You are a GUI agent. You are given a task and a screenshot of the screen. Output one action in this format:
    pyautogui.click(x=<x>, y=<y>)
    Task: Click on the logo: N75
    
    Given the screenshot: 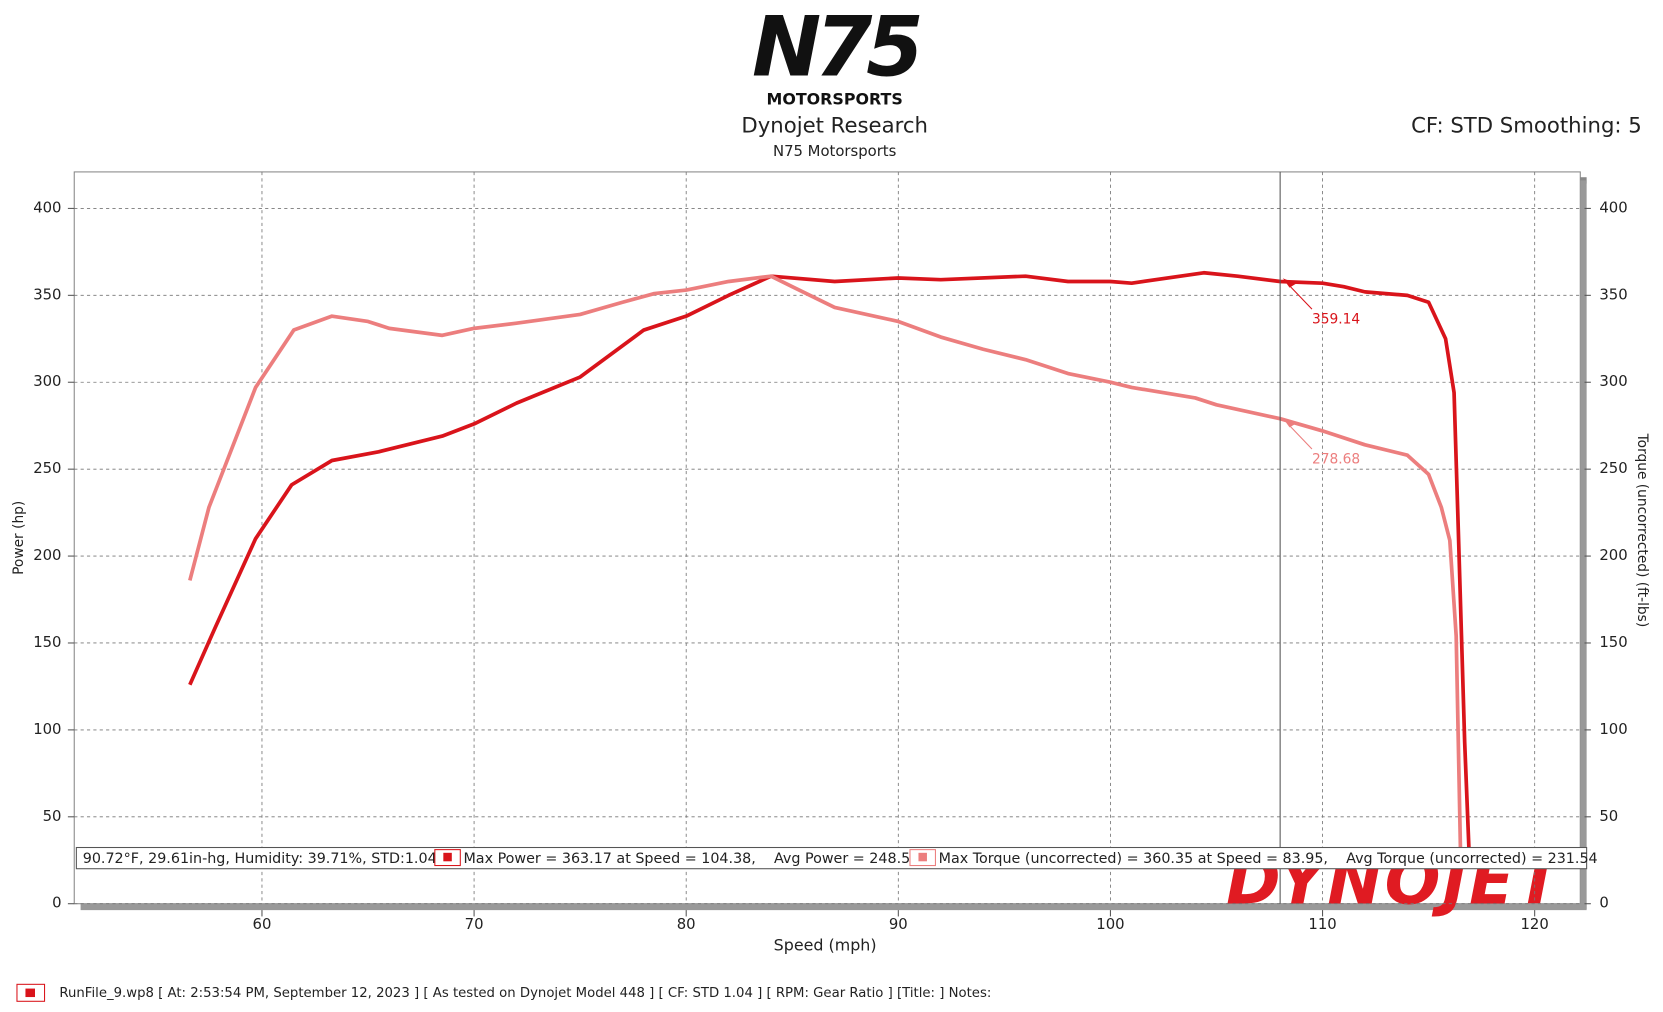 What is the action you would take?
    pyautogui.click(x=836, y=48)
    